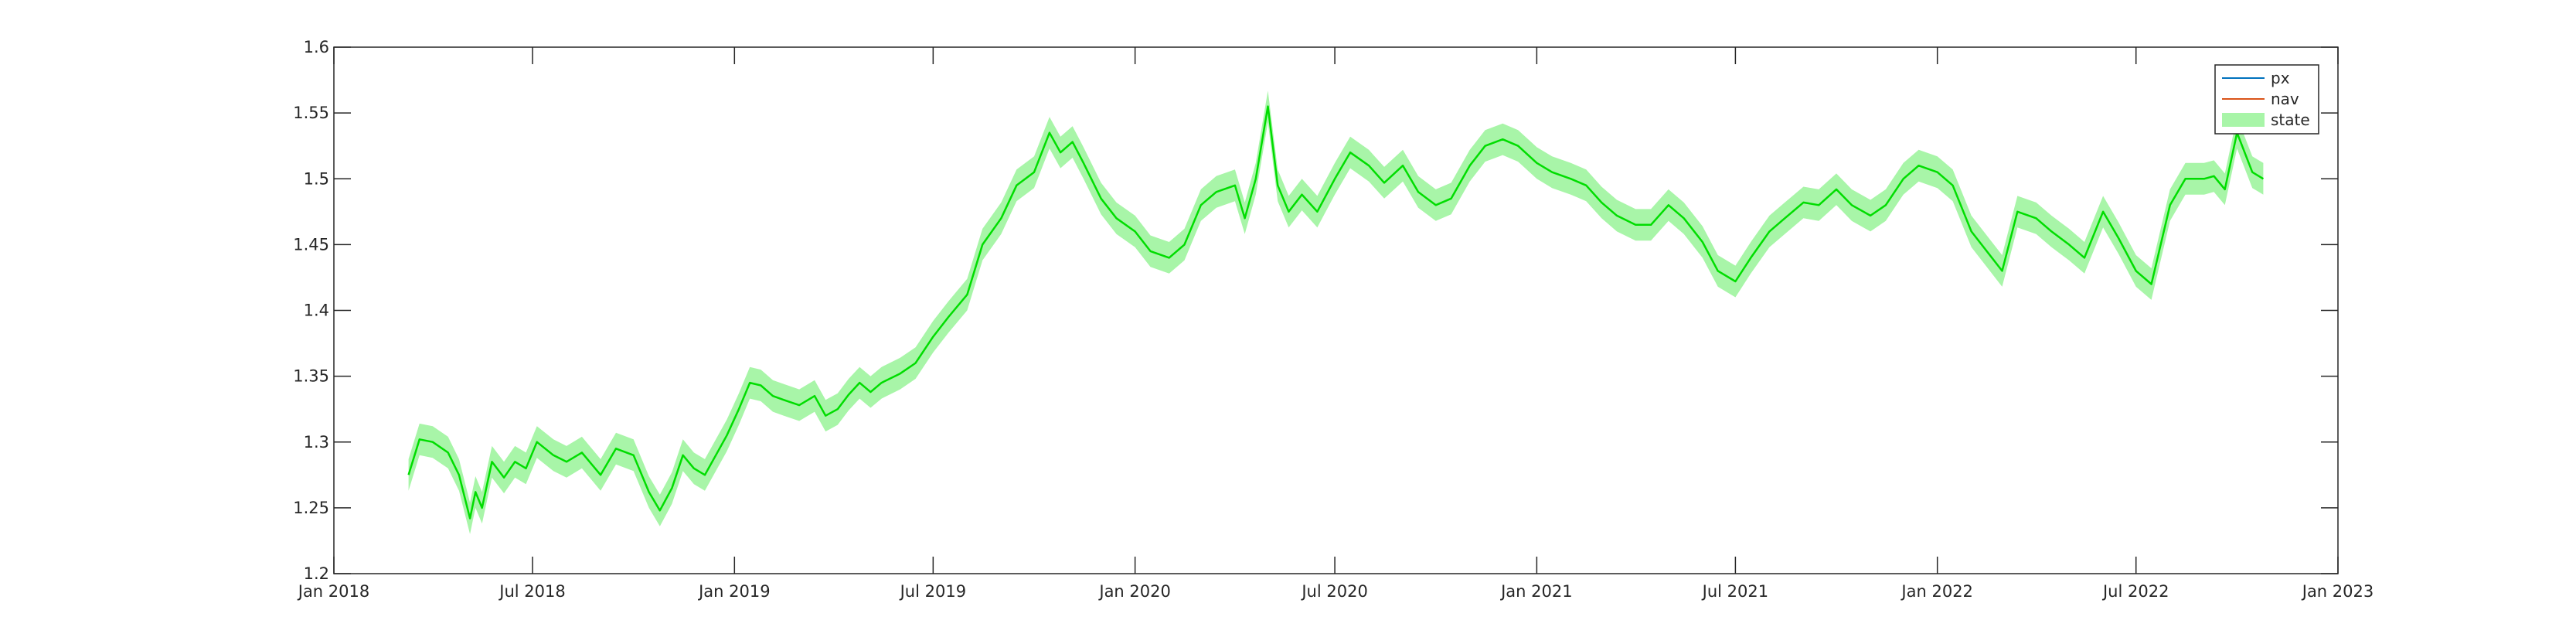 This screenshot has height=644, width=2576. I want to click on x-tick-label: Jan 2021, so click(1536, 591).